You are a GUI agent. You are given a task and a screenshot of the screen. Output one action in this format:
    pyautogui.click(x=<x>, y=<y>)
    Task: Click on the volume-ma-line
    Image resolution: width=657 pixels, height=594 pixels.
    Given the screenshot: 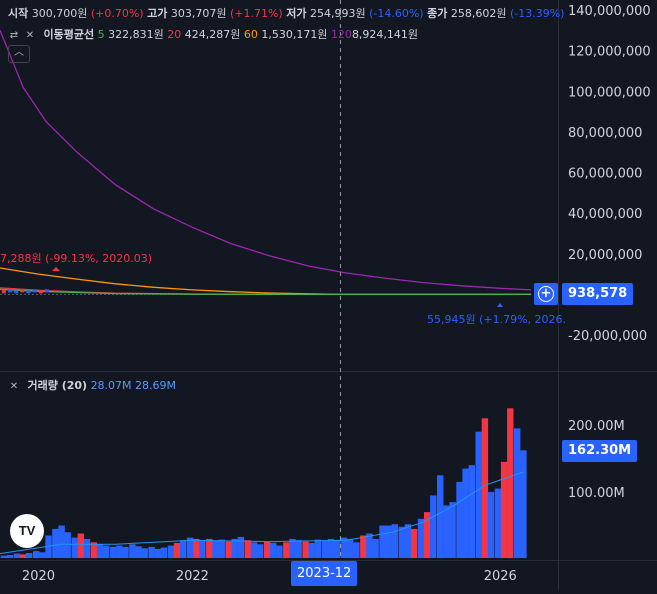 What is the action you would take?
    pyautogui.click(x=262, y=513)
    